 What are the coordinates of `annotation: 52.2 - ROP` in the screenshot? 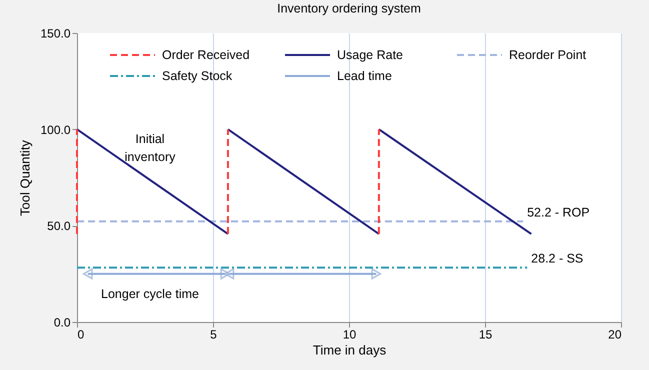 It's located at (558, 212).